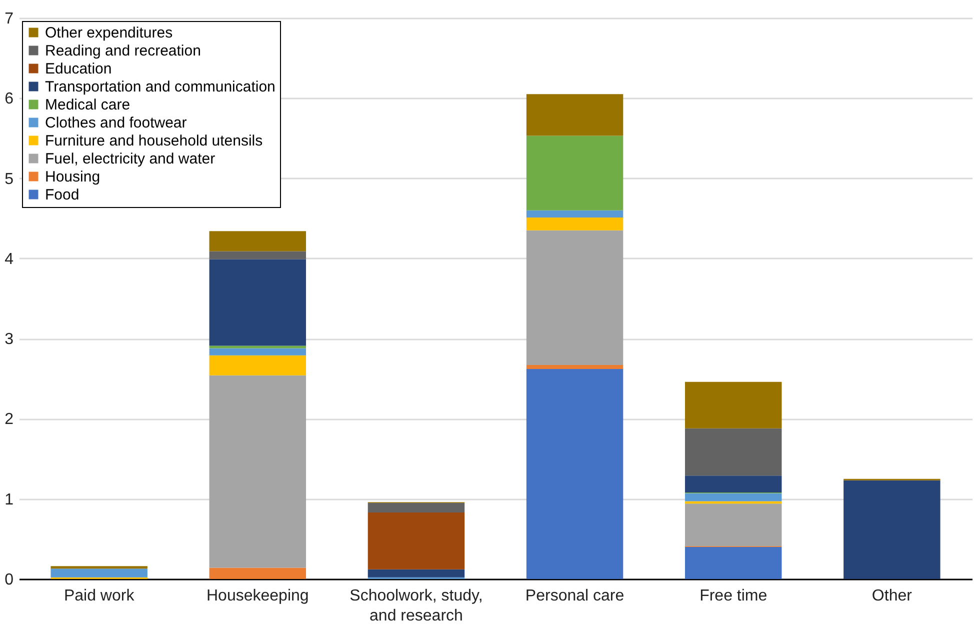  What do you see at coordinates (9, 419) in the screenshot?
I see `y-tick-label: 2` at bounding box center [9, 419].